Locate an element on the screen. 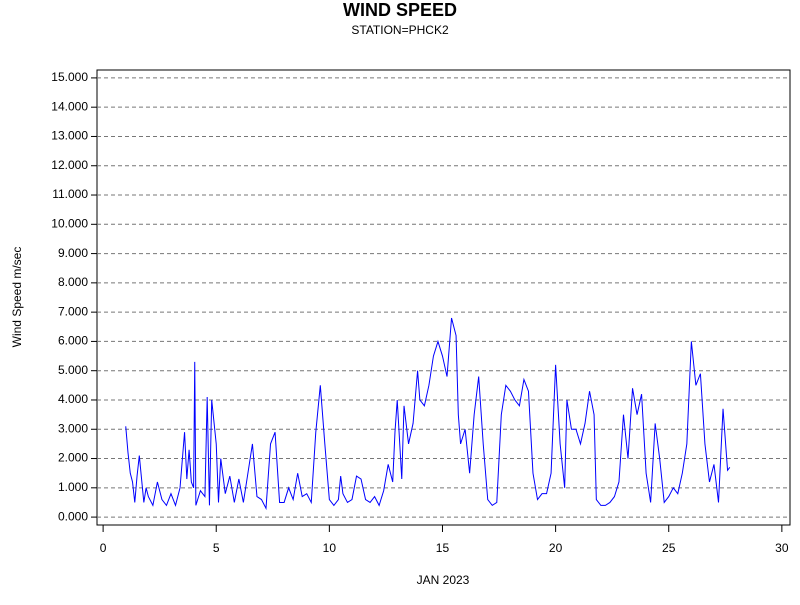 The image size is (800, 605). y-tick-label: 12.000 is located at coordinates (69, 165).